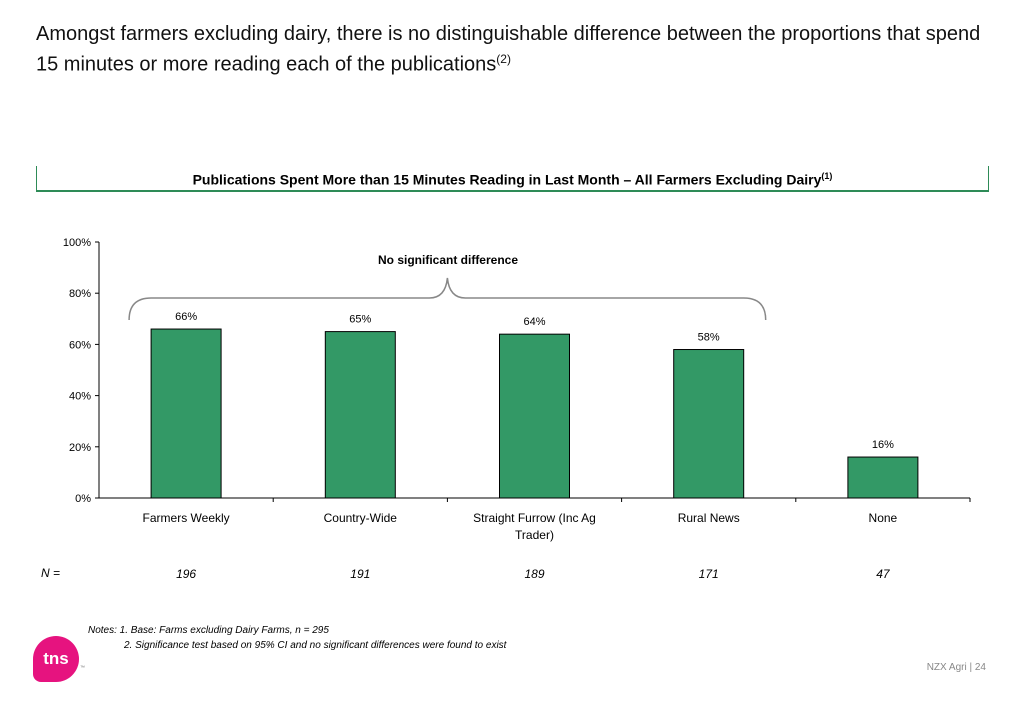  What do you see at coordinates (883, 518) in the screenshot?
I see `x-tick-label: None` at bounding box center [883, 518].